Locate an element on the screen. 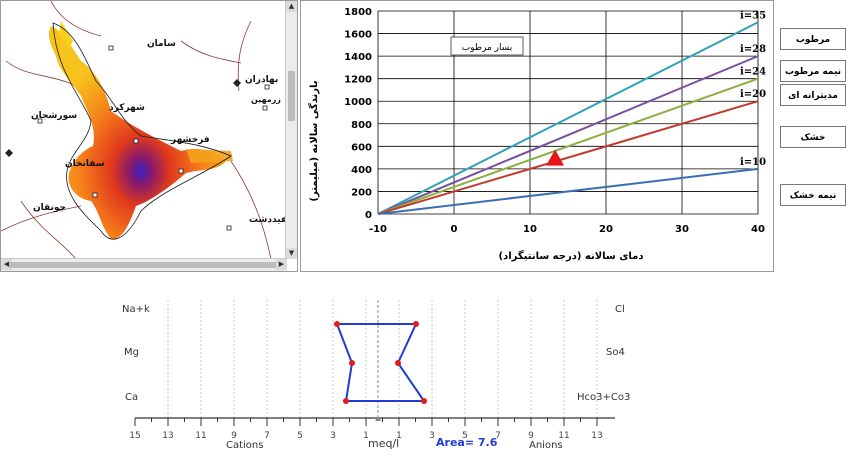  legend-box is located at coordinates (487, 46).